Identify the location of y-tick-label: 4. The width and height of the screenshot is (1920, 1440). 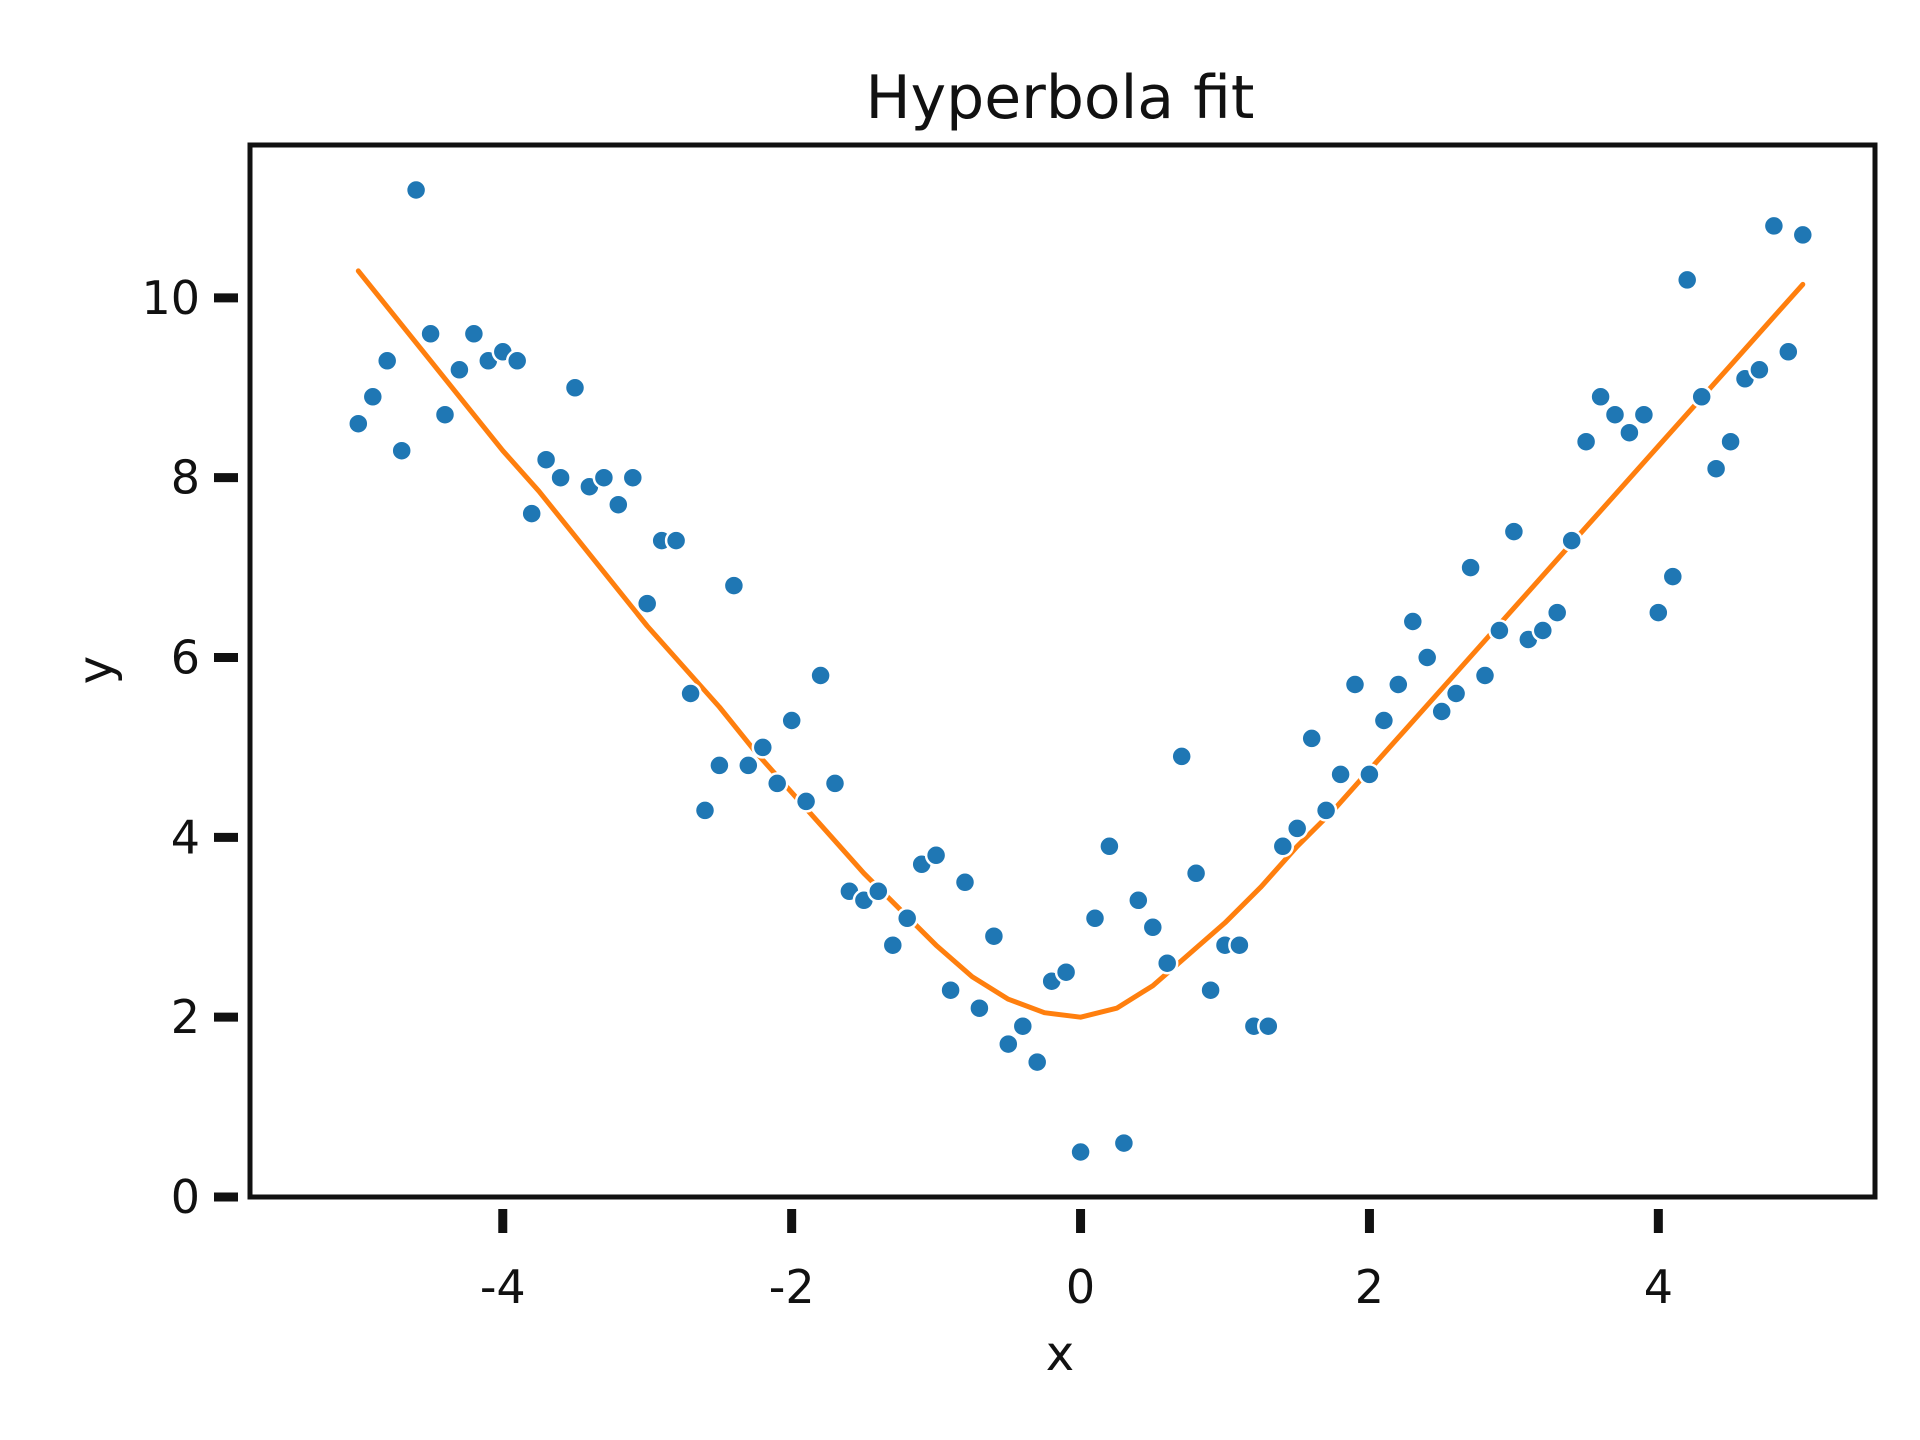
(185, 837).